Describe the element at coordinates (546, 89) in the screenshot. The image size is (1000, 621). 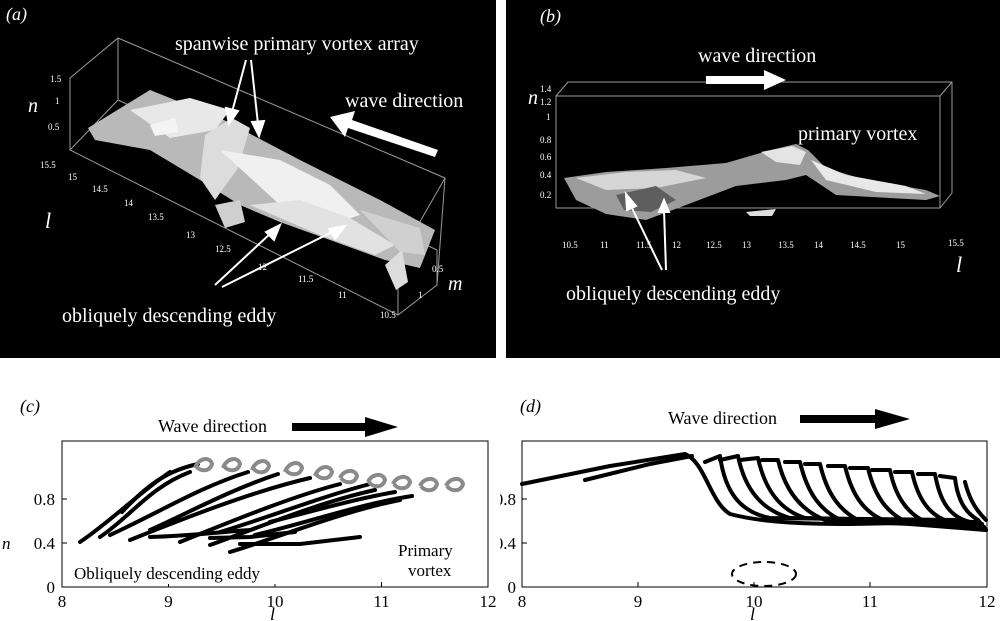
I see `panel-b-n-tick: 1.4` at that location.